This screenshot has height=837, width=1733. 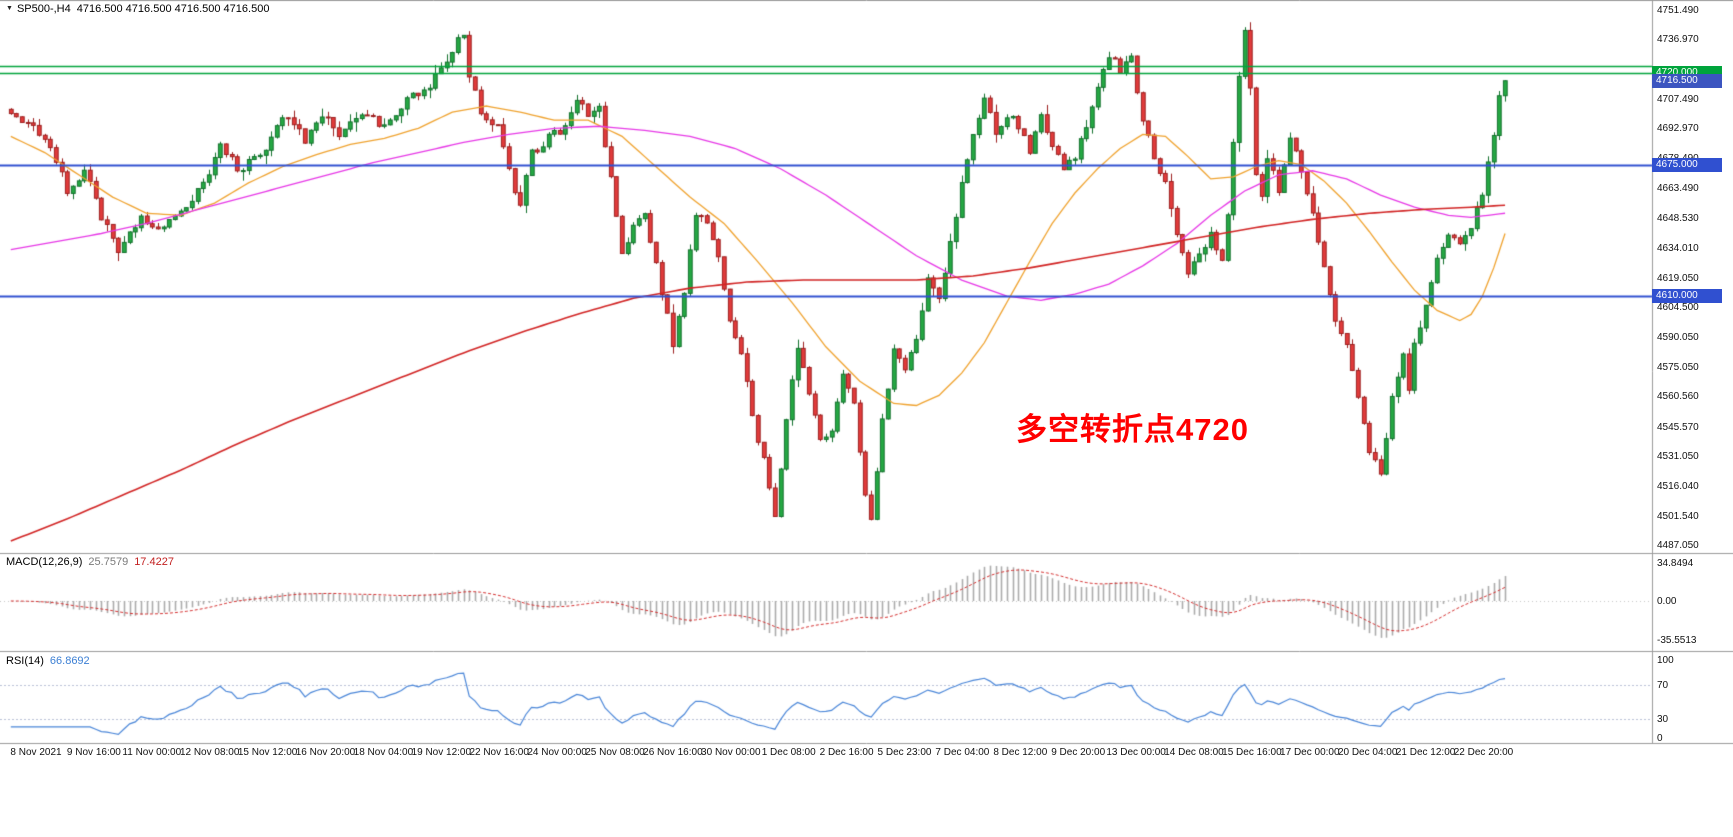 I want to click on time-axis-label: 25 Nov 08:00, so click(x=615, y=752).